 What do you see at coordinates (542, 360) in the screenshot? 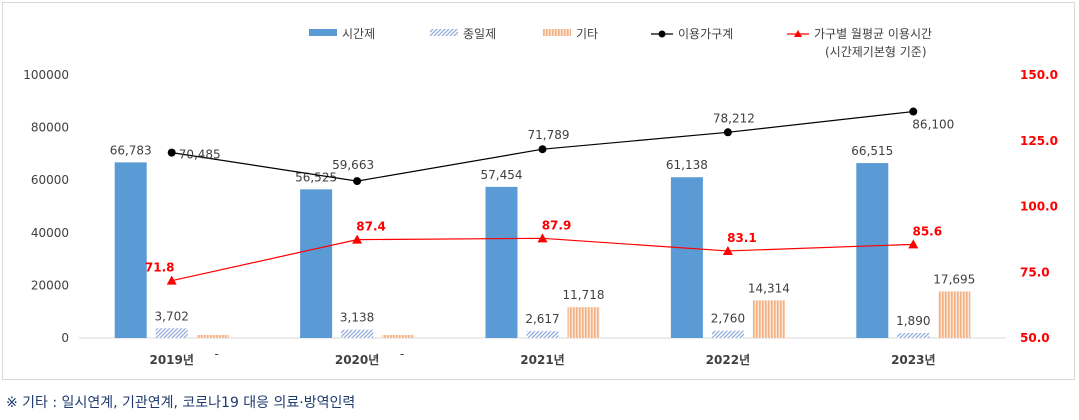
I see `x-tick-label: 2021년` at bounding box center [542, 360].